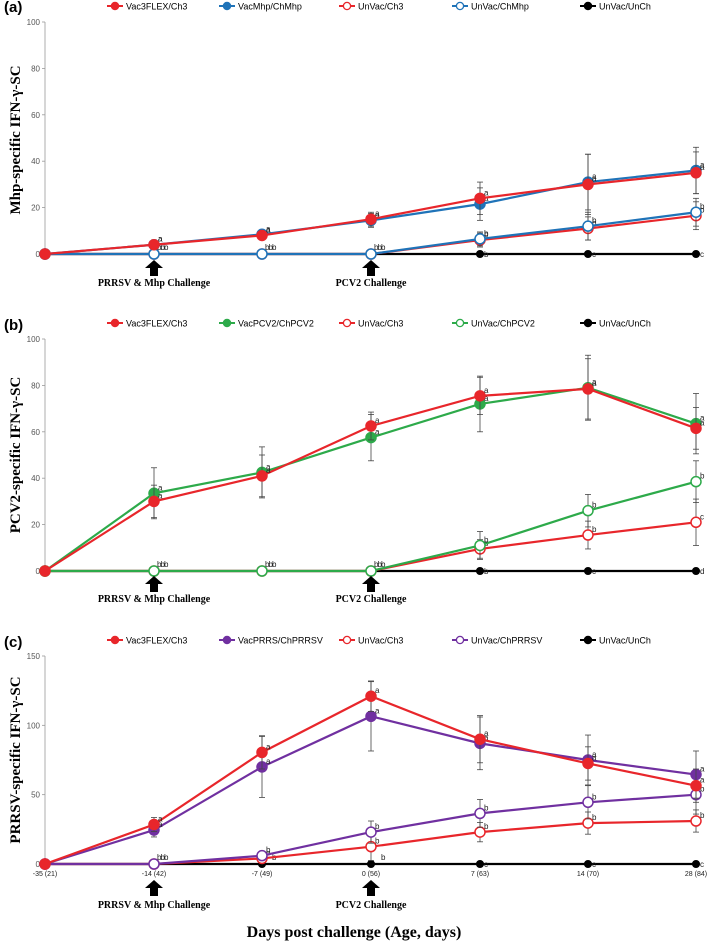 The width and height of the screenshot is (709, 945). What do you see at coordinates (13, 642) in the screenshot?
I see `panel-label: (c)` at bounding box center [13, 642].